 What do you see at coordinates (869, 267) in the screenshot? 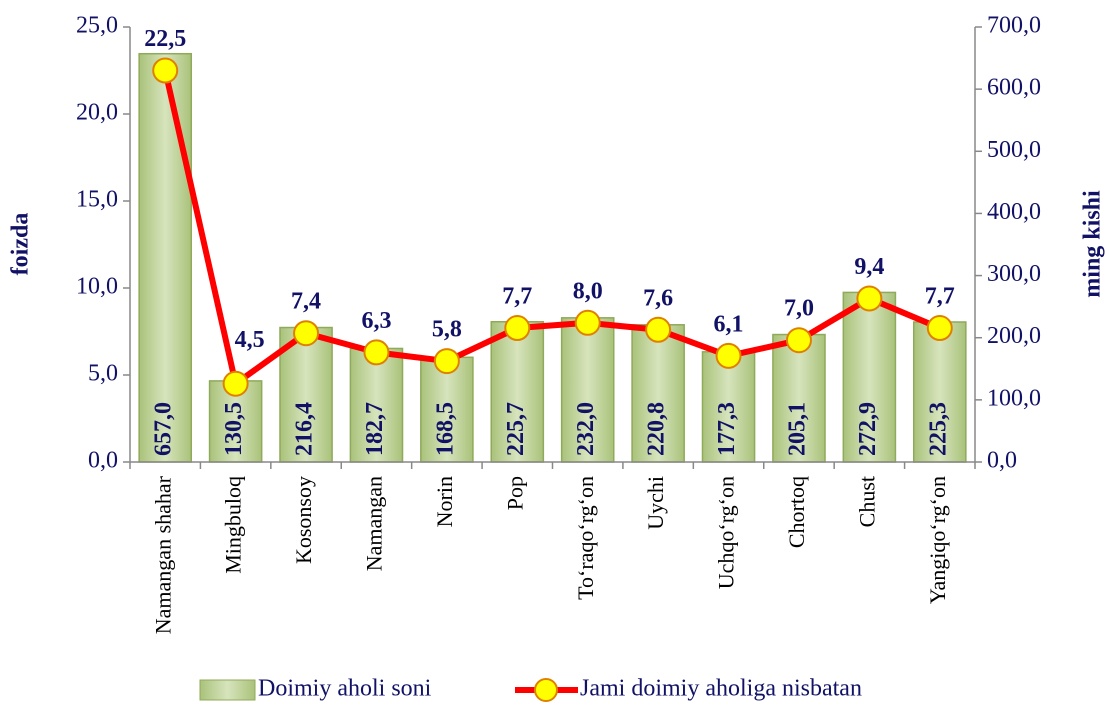
I see `line-value-label: 9,4` at bounding box center [869, 267].